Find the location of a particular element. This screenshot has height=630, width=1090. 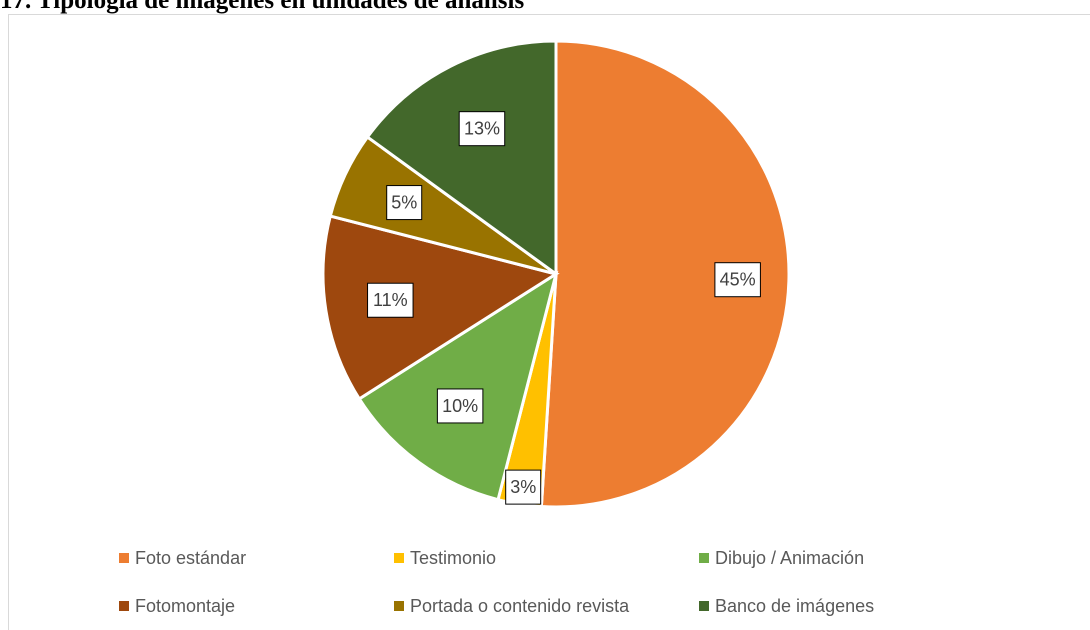

data-label-4: 5% is located at coordinates (404, 203).